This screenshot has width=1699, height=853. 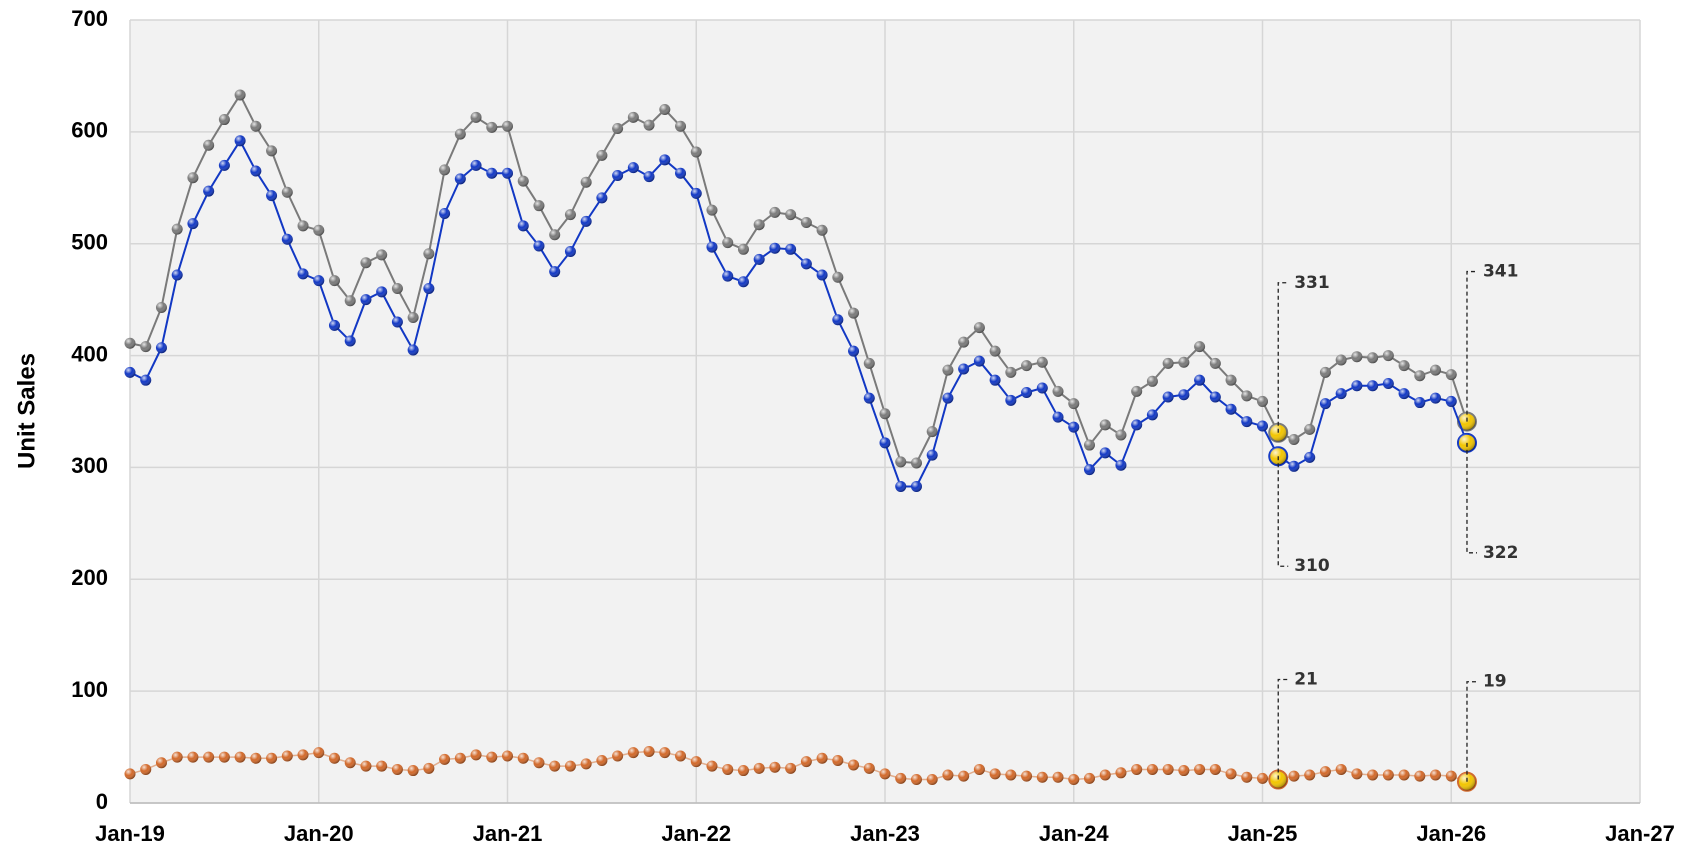 What do you see at coordinates (89, 130) in the screenshot?
I see `y-tick-label: 600` at bounding box center [89, 130].